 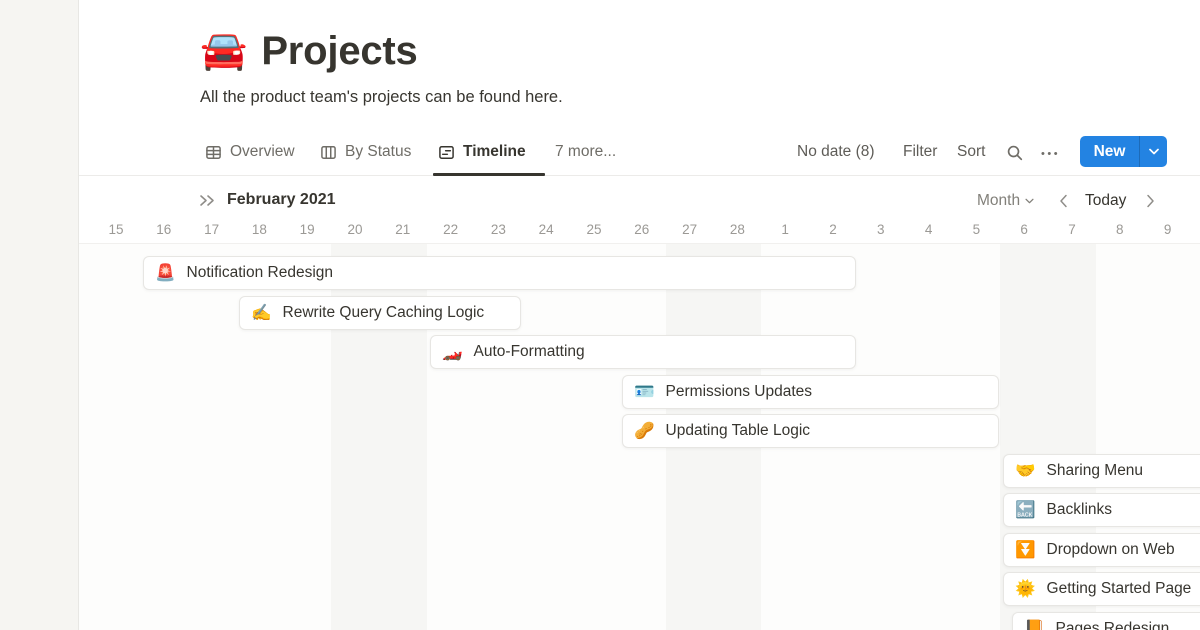 What do you see at coordinates (529, 351) in the screenshot?
I see `item-label: Auto-Formatting` at bounding box center [529, 351].